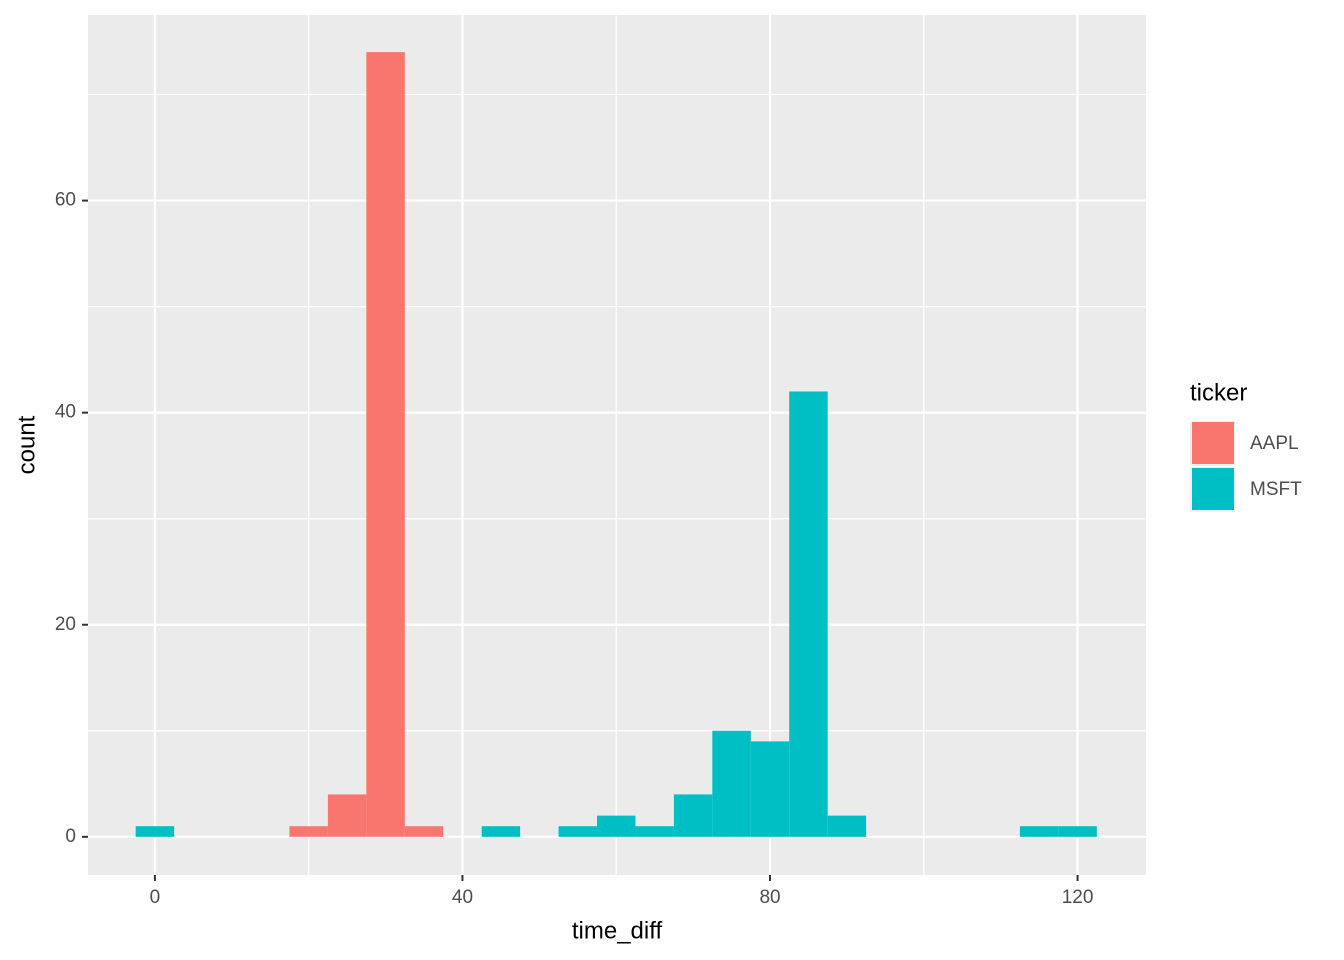  What do you see at coordinates (1276, 489) in the screenshot?
I see `legend-label: MSFT` at bounding box center [1276, 489].